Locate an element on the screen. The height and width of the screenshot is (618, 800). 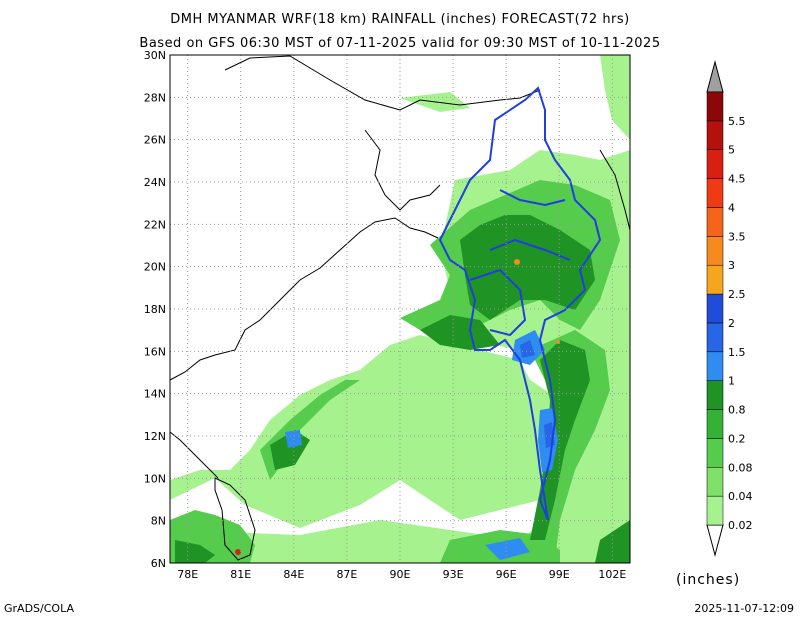
colorbar-label: 0.02 is located at coordinates (740, 525).